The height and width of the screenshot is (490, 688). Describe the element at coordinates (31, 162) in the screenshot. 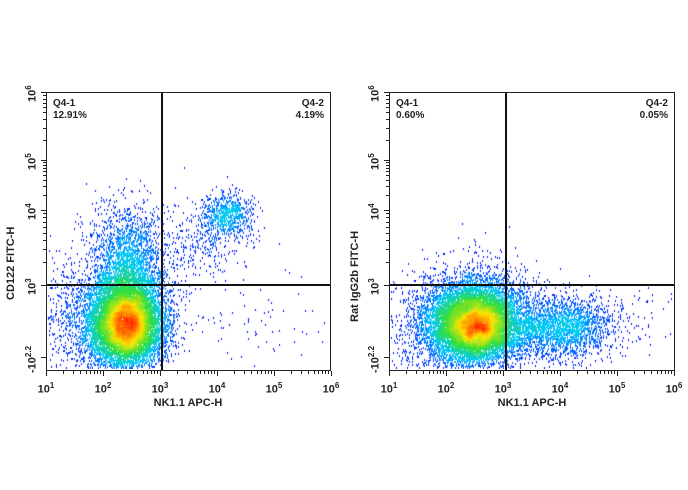

I see `y-tick-label: 105` at that location.